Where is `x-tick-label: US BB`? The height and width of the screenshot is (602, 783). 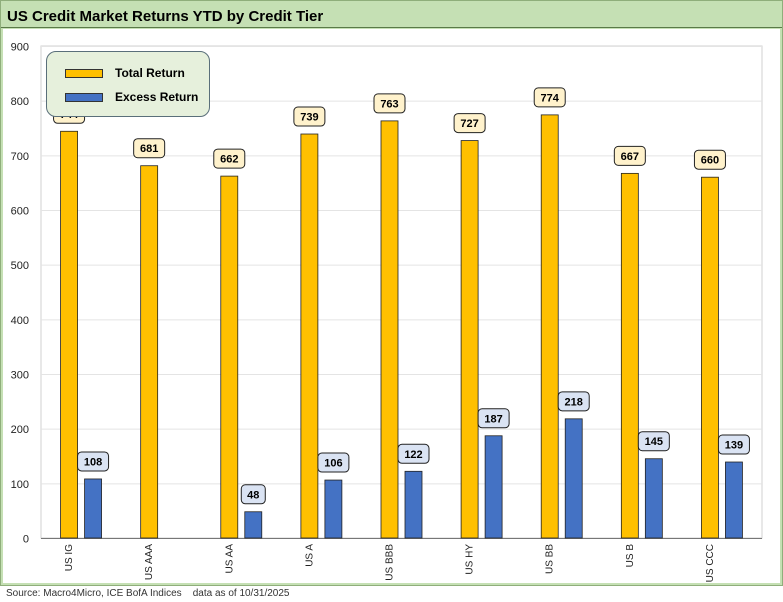
x-tick-label: US BB is located at coordinates (550, 559).